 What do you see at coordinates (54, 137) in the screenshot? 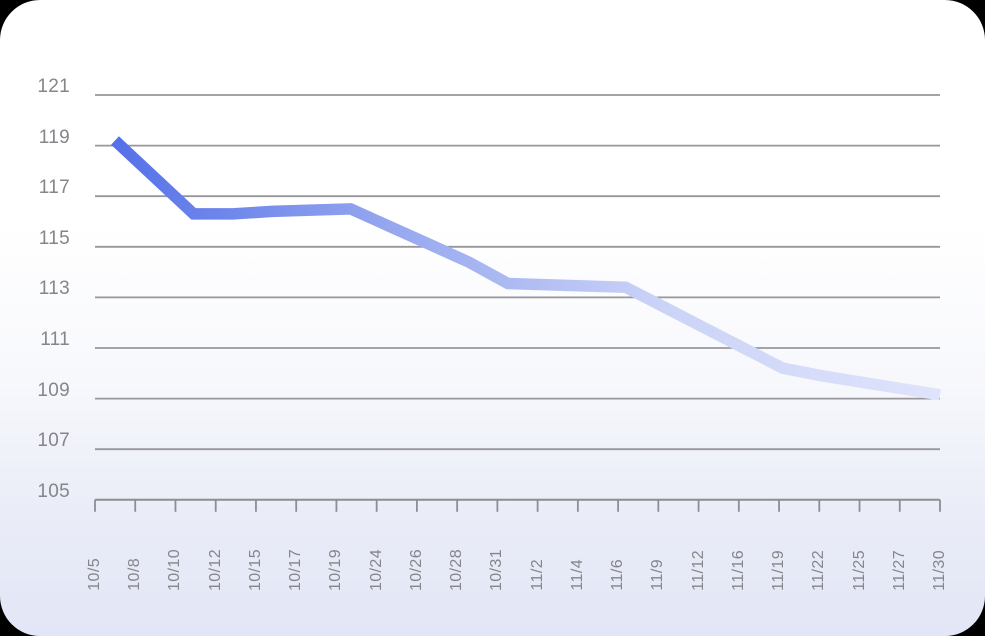
I see `y-tick-label: 119` at bounding box center [54, 137].